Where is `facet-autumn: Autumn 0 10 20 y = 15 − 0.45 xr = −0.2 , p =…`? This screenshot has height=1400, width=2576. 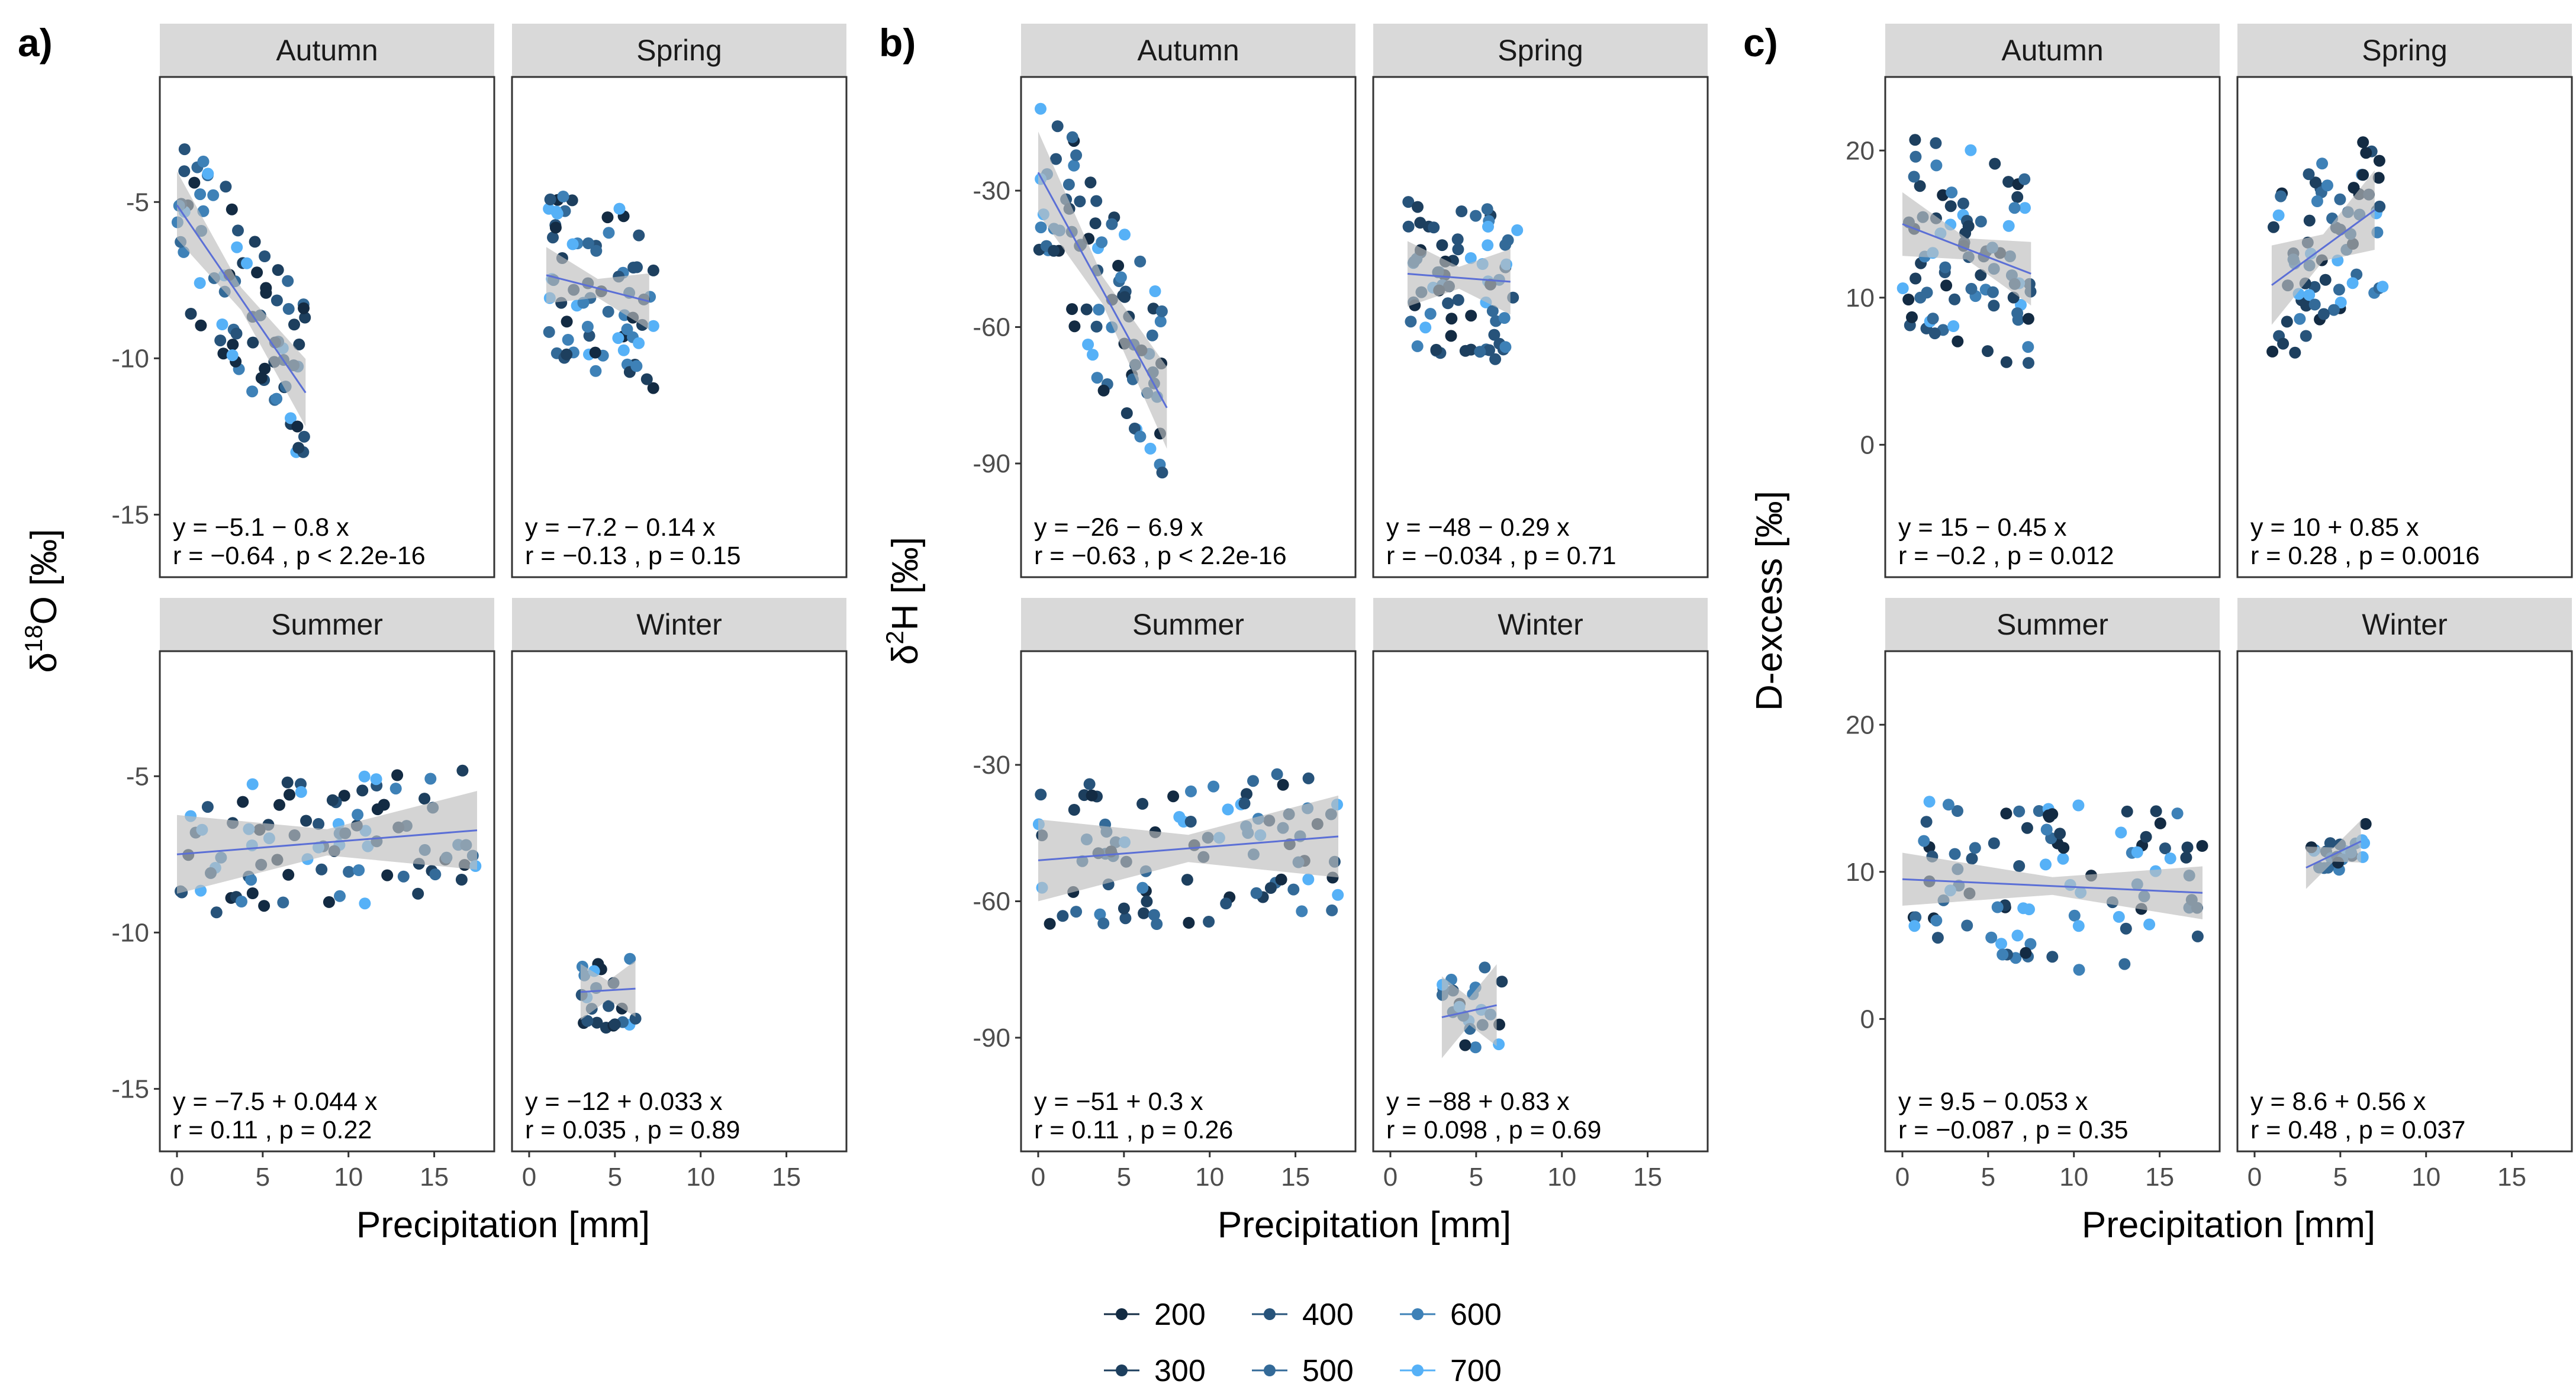
facet-autumn: Autumn 0 10 20 y = 15 − 0.45 xr = −0.2 , p =… is located at coordinates (2034, 301).